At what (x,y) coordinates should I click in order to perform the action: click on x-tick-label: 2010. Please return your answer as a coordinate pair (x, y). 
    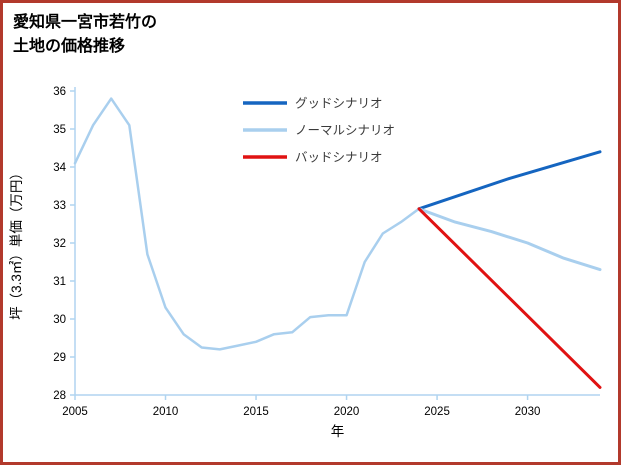
    Looking at the image, I should click on (166, 412).